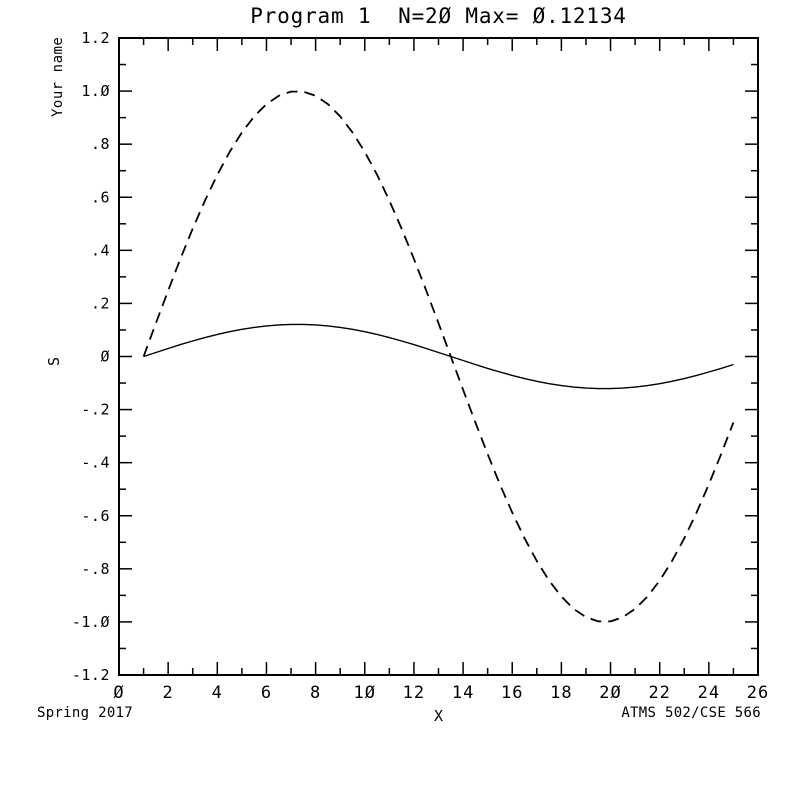 This screenshot has width=800, height=800. Describe the element at coordinates (118, 693) in the screenshot. I see `x-tick-label: Ø` at that location.